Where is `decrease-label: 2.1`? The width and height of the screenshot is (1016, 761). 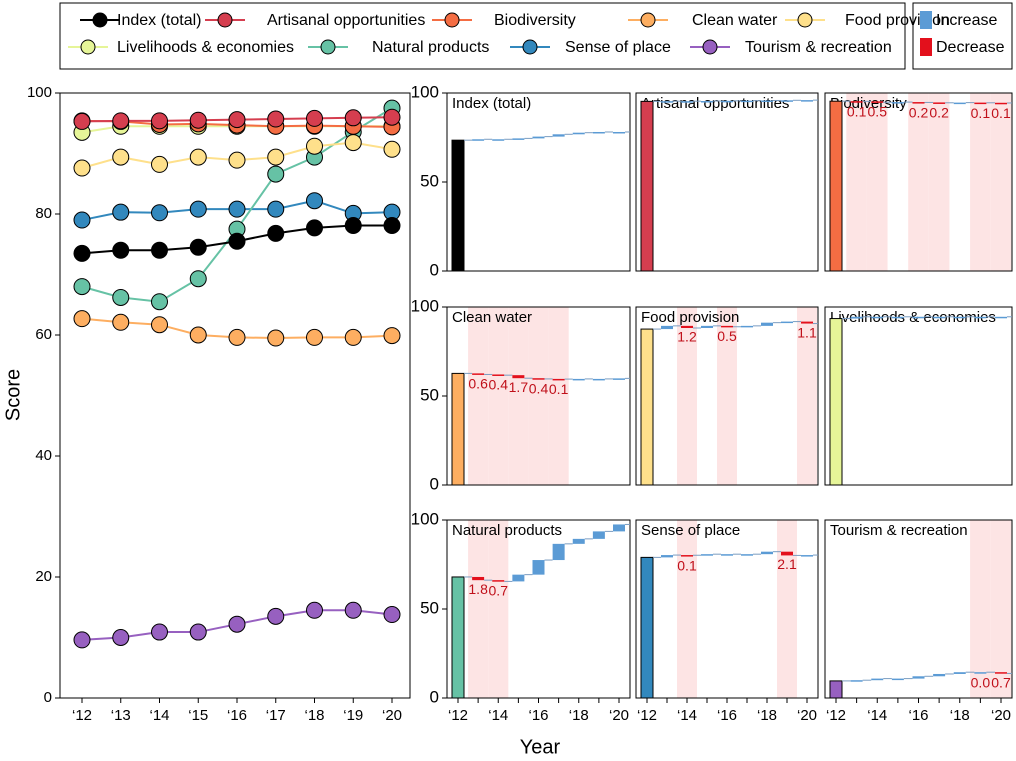
decrease-label: 2.1 is located at coordinates (787, 564).